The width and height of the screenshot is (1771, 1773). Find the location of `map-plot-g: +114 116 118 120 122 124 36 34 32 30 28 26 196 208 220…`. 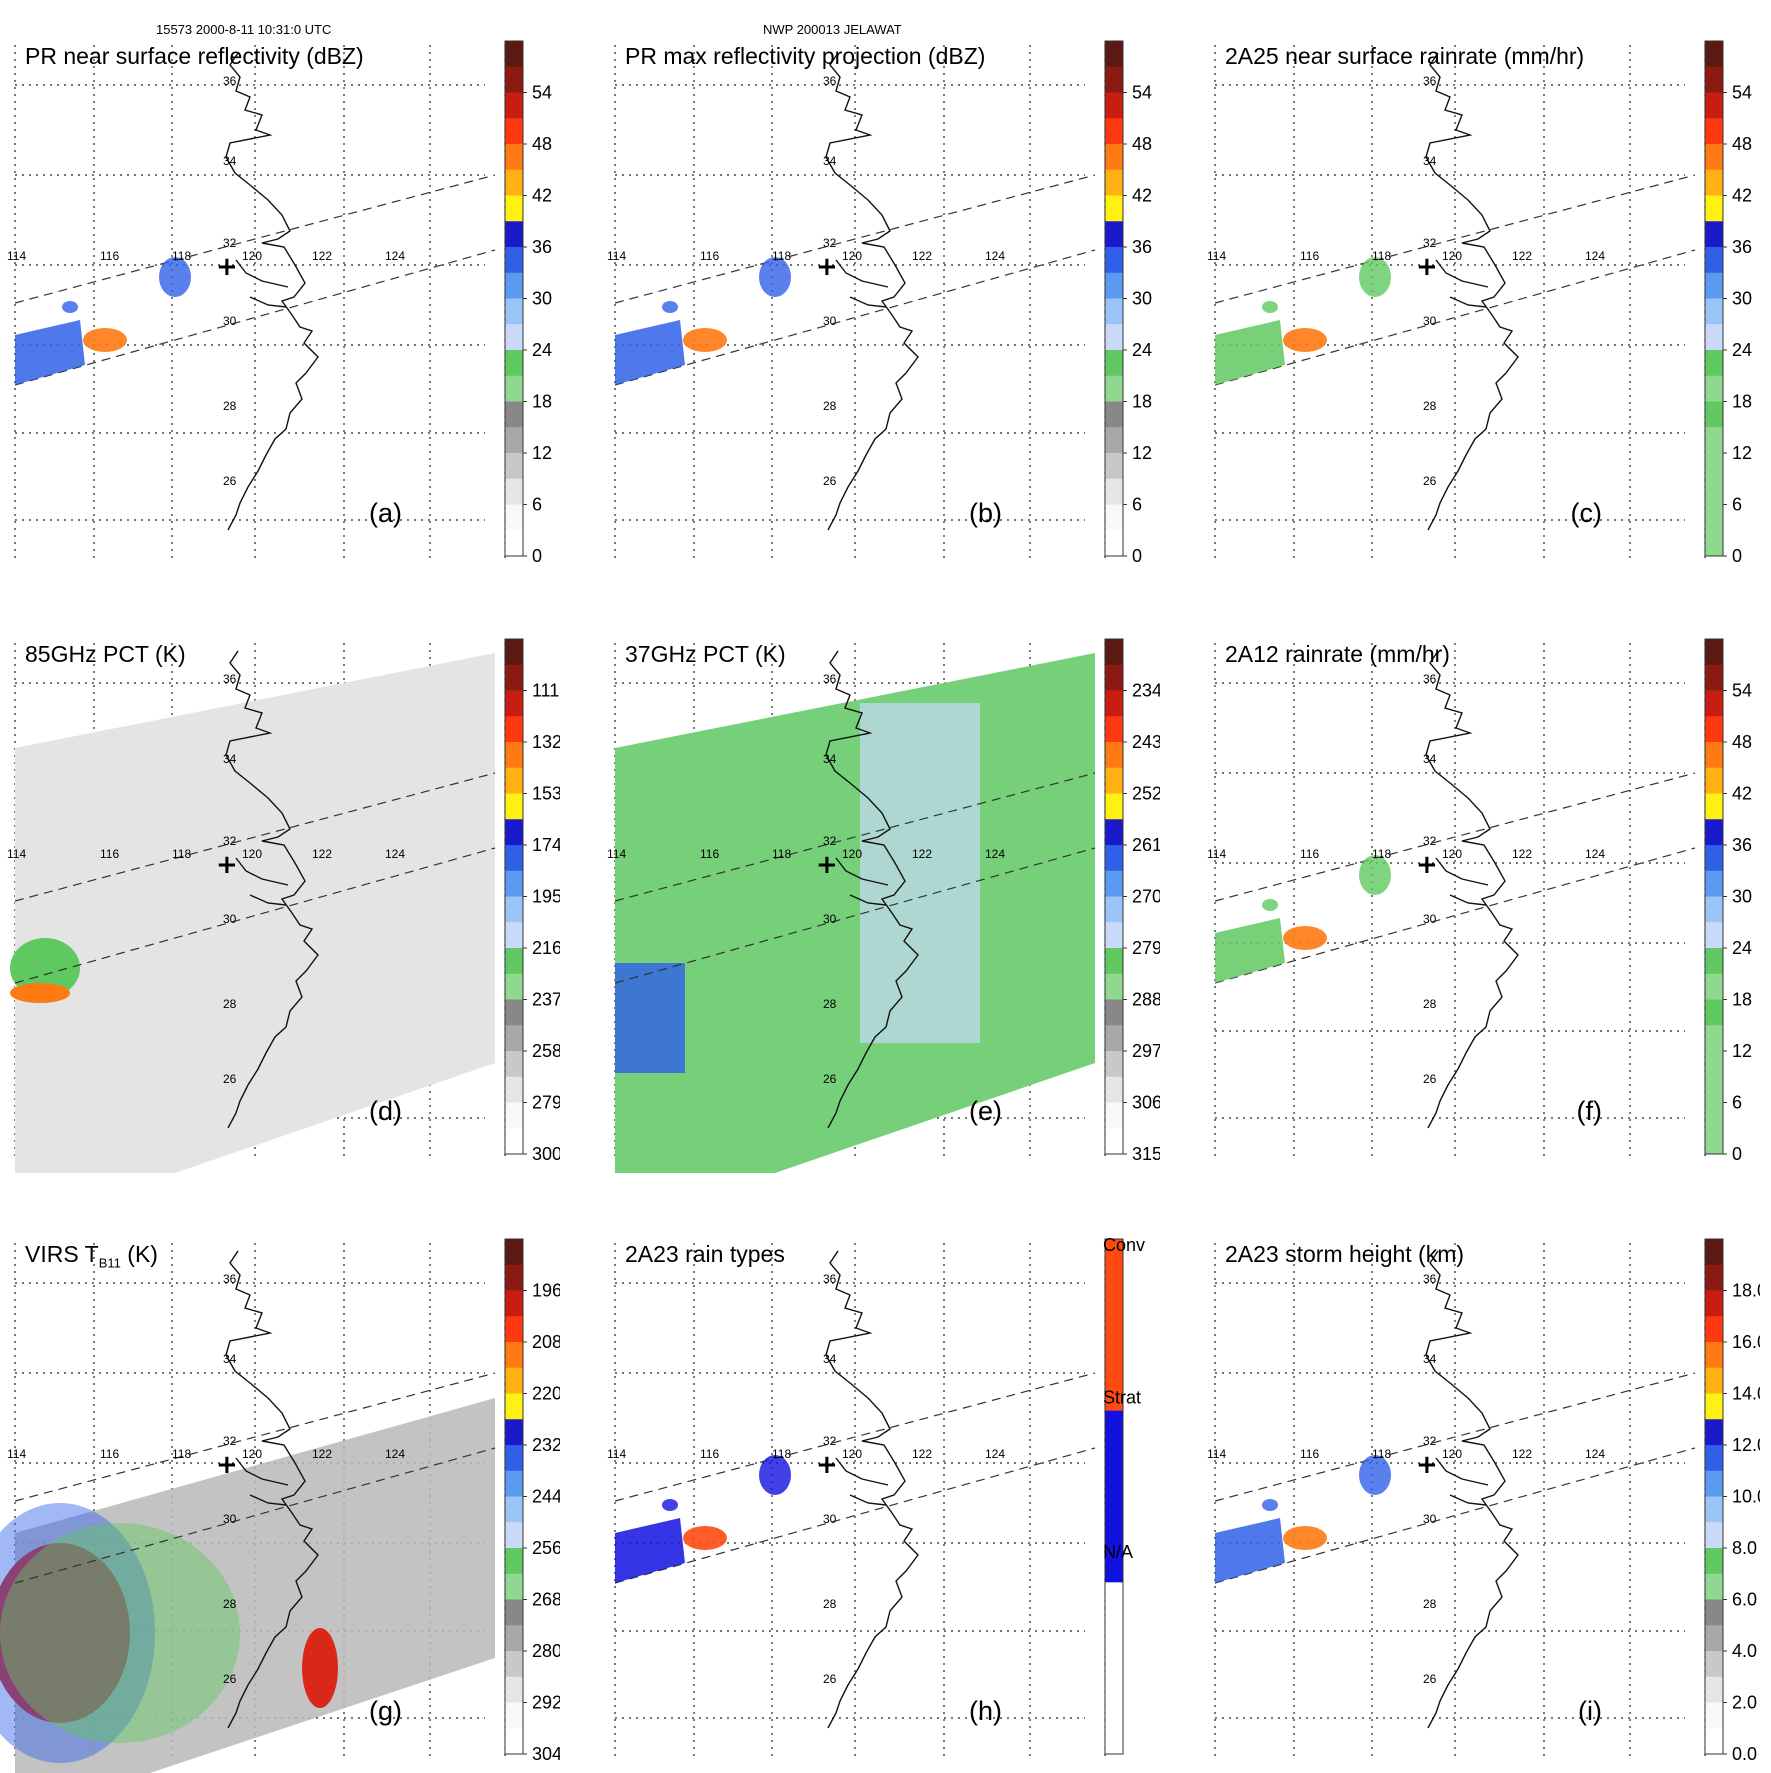

map-plot-g: +114 116 118 120 122 124 36 34 32 30 28 26 196 208 220… is located at coordinates (280, 1505).